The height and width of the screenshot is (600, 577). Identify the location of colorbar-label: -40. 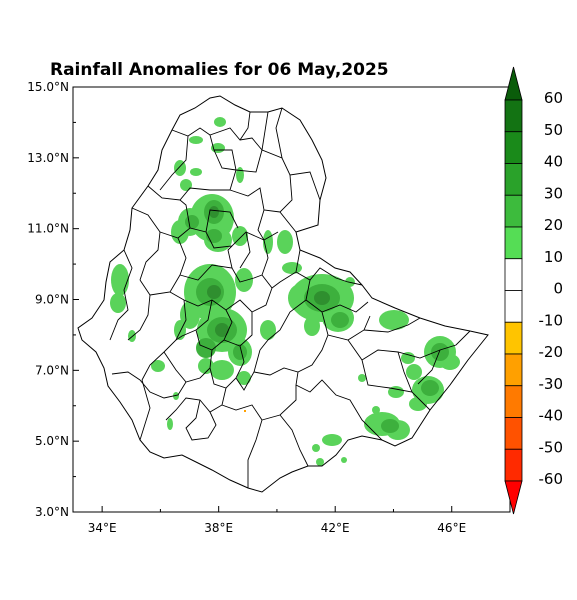
(551, 416).